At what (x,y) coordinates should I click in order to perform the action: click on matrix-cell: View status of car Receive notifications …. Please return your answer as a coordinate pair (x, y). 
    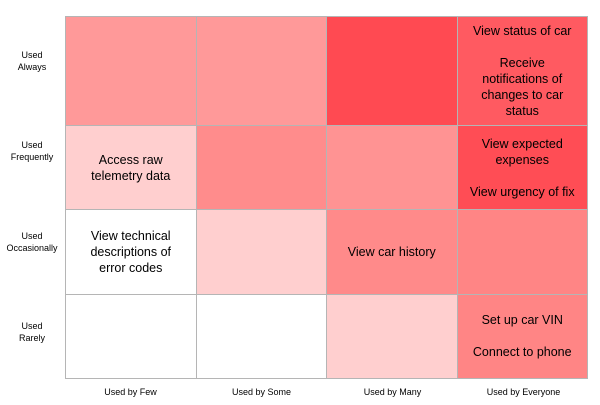
    Looking at the image, I should click on (522, 71).